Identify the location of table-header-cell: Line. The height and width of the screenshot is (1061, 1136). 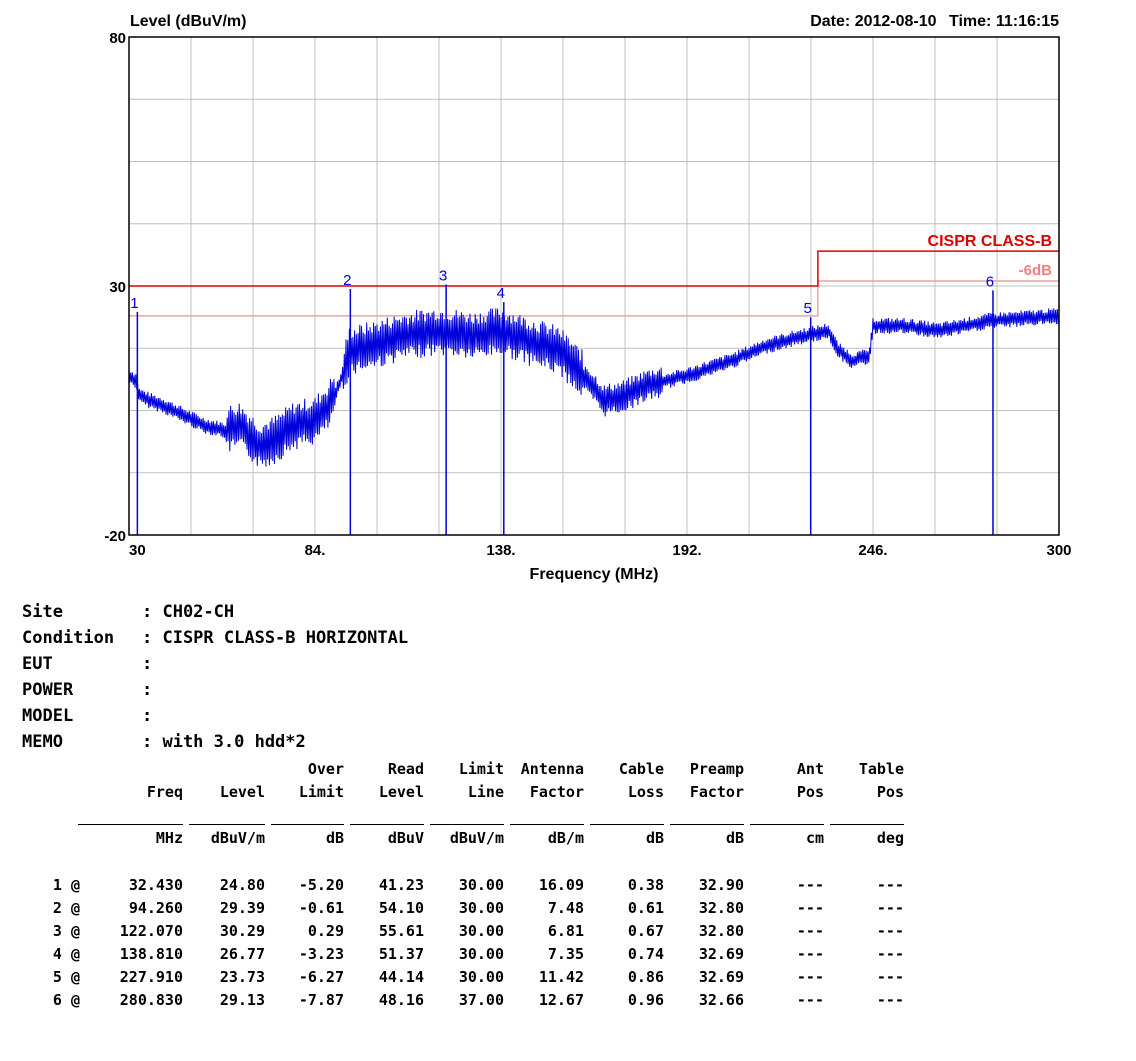
(485, 792).